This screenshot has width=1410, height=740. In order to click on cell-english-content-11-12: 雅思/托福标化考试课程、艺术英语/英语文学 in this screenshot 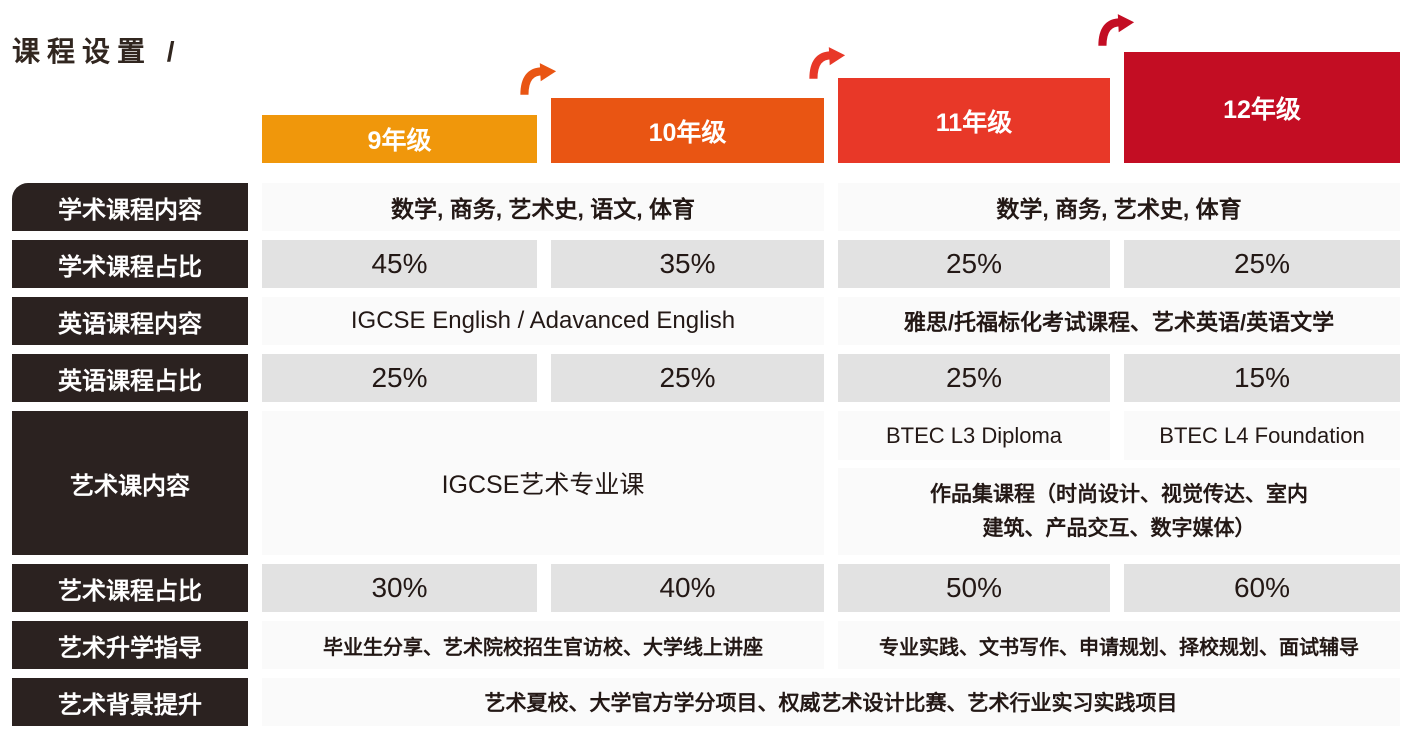, I will do `click(1119, 321)`.